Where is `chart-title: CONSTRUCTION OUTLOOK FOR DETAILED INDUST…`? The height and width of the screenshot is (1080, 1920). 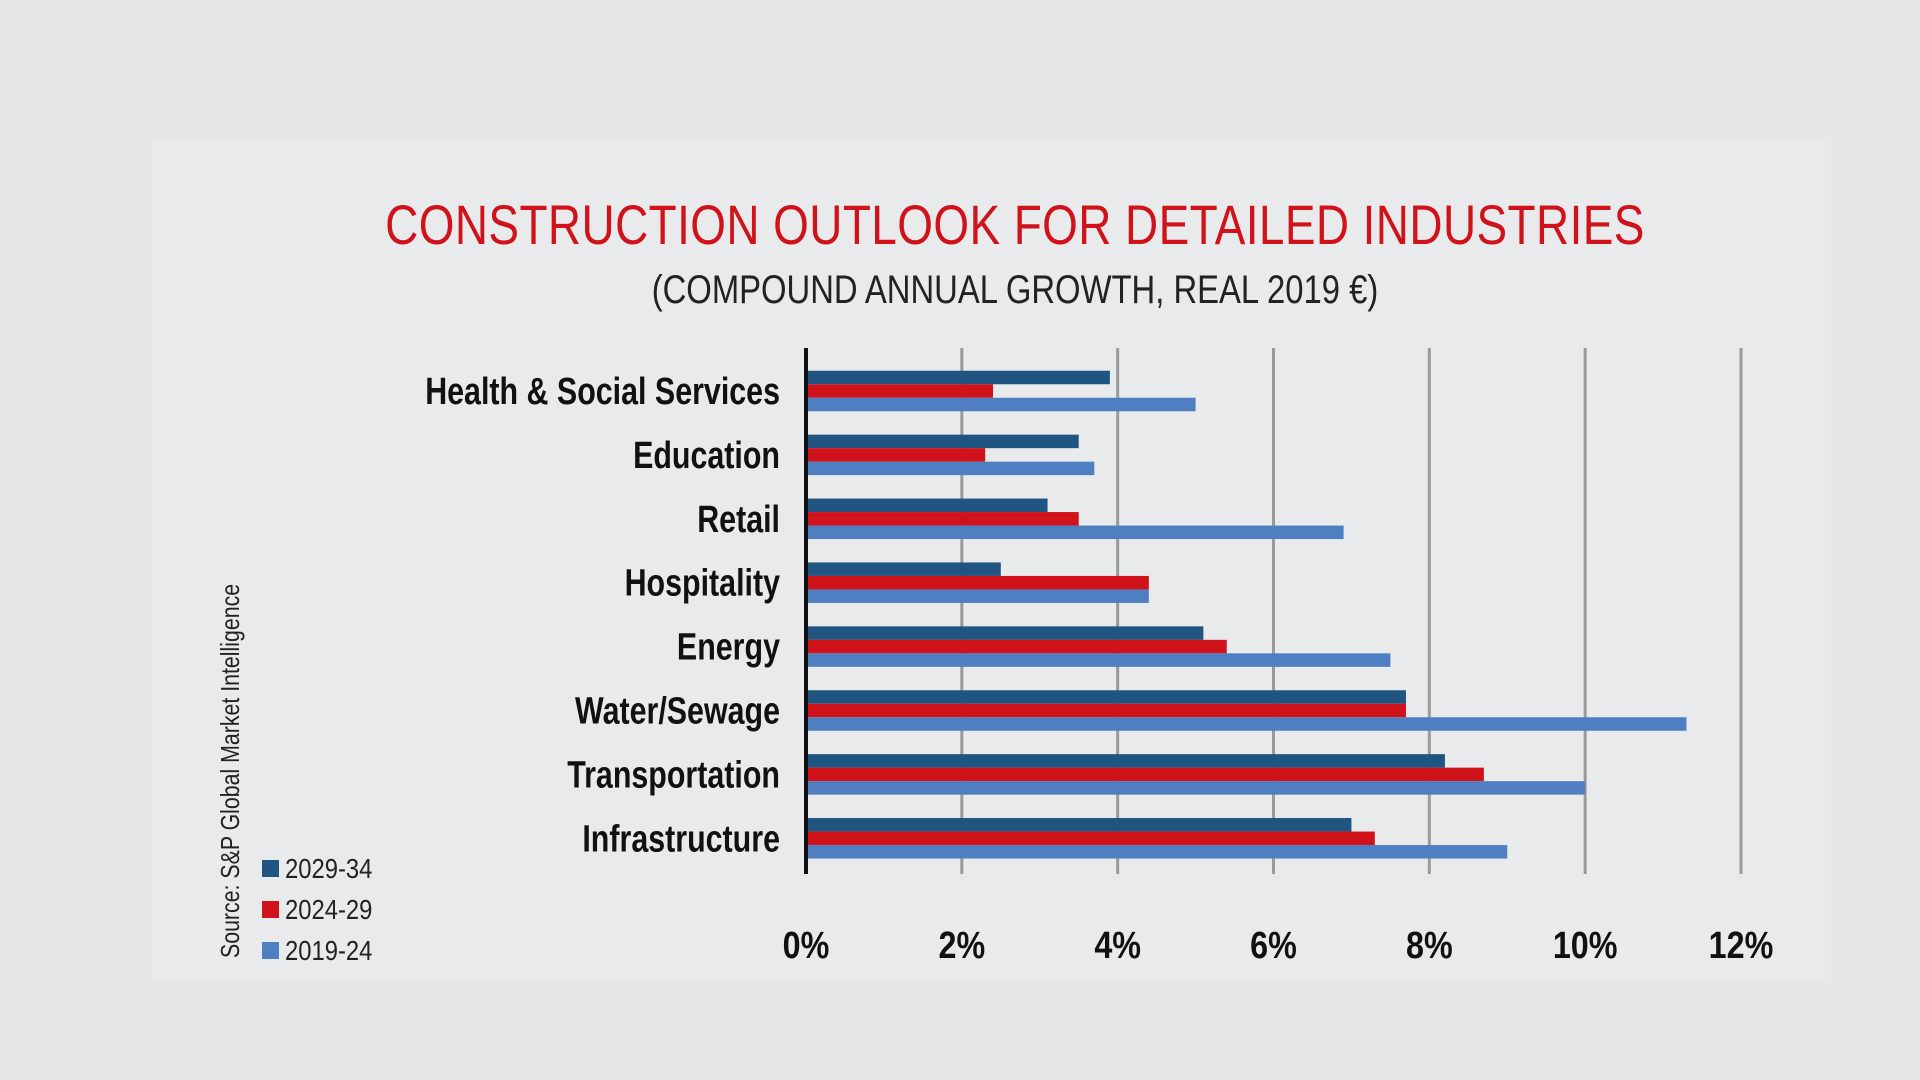
chart-title: CONSTRUCTION OUTLOOK FOR DETAILED INDUST… is located at coordinates (1015, 224).